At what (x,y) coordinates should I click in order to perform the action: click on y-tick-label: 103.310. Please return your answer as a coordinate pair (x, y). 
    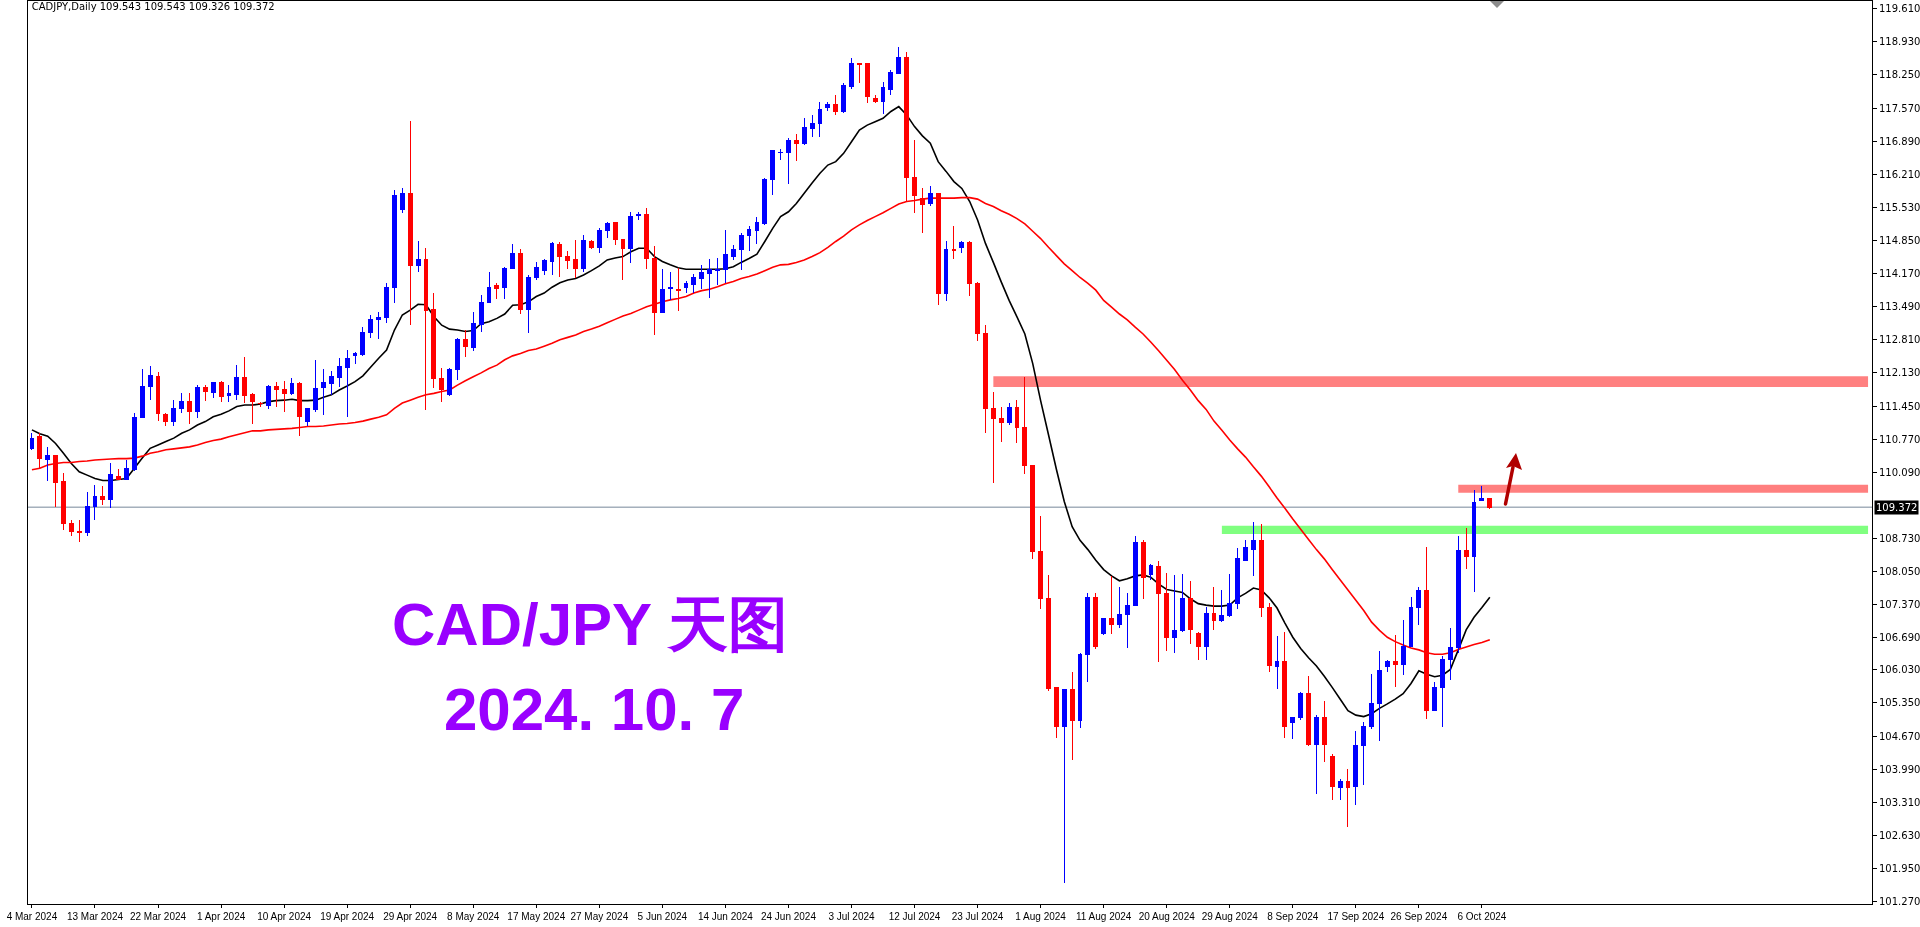
    Looking at the image, I should click on (1899, 802).